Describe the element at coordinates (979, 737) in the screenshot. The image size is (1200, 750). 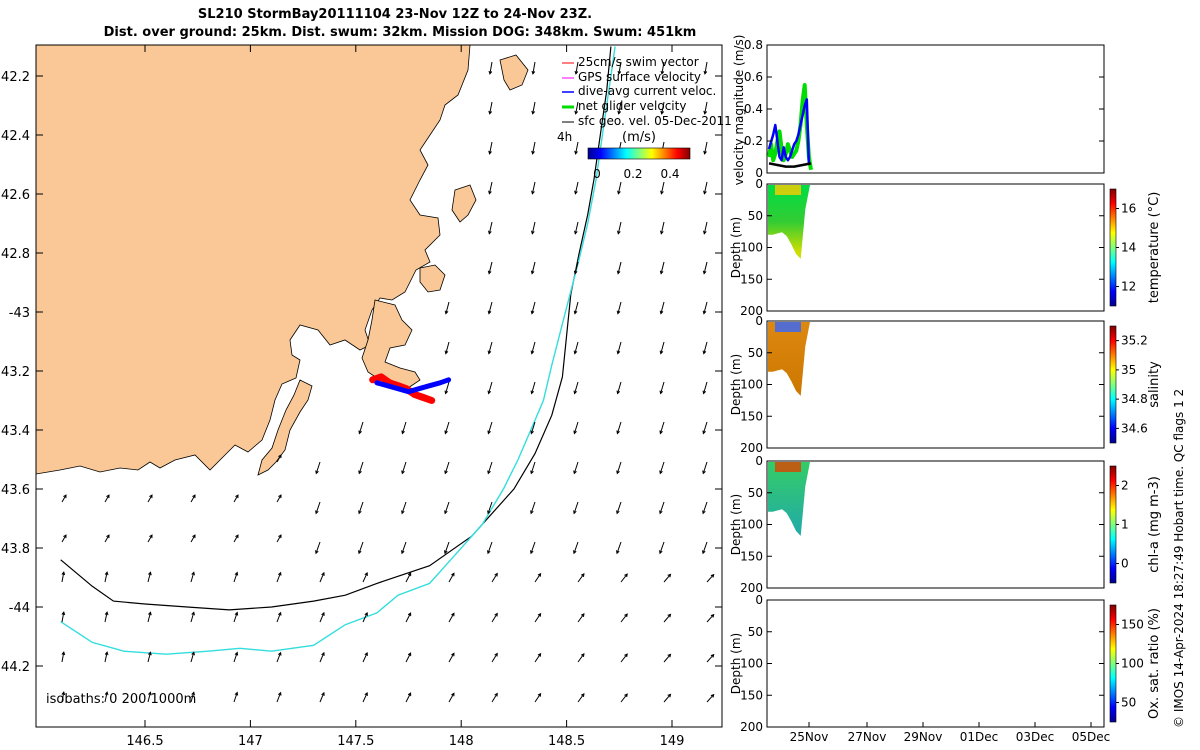
I see `time-tick-label: 01Dec` at that location.